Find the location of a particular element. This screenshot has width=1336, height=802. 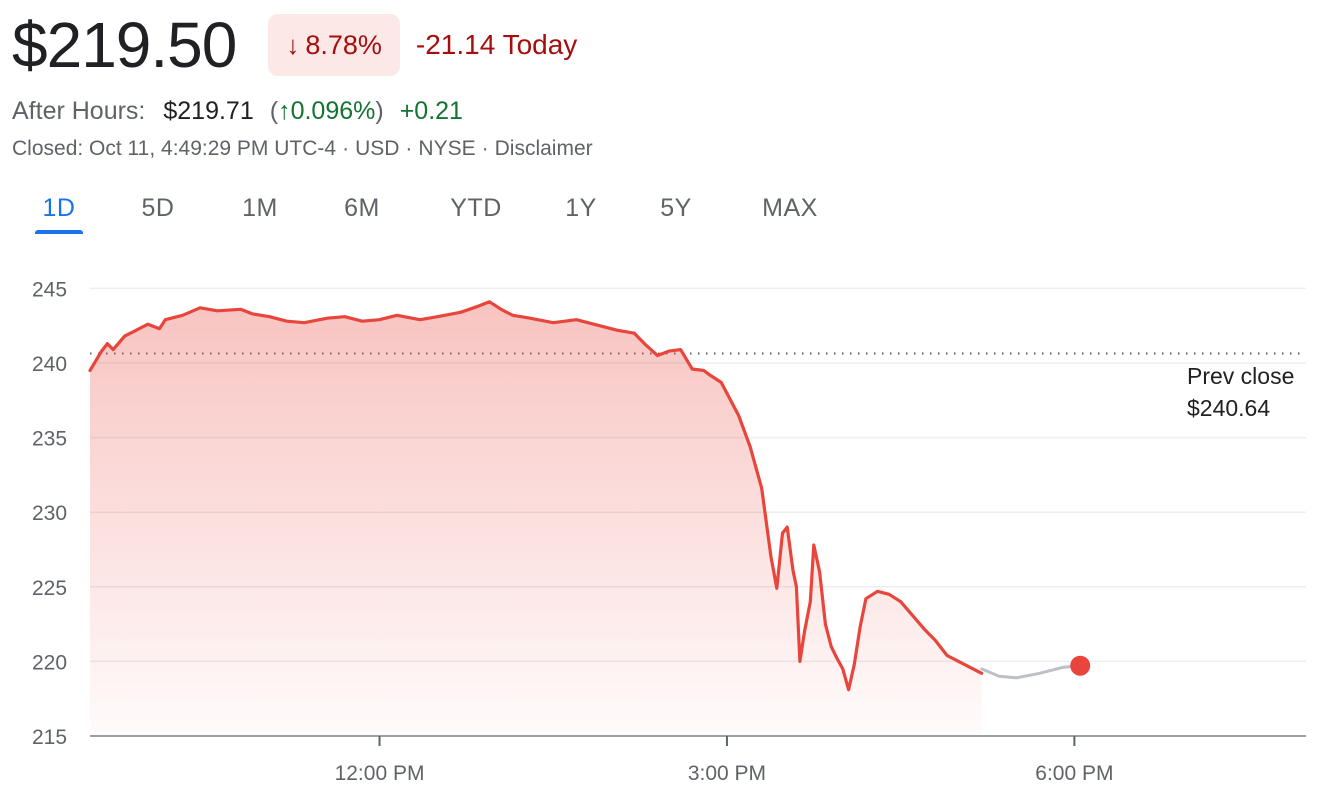

tab-1m: 1M is located at coordinates (260, 208).